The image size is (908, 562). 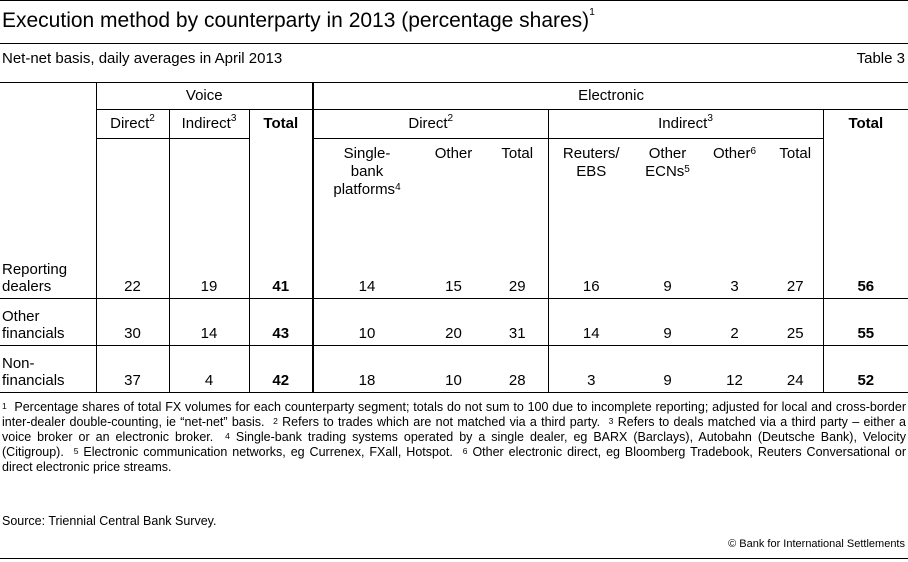 I want to click on stub-header, so click(x=48, y=96).